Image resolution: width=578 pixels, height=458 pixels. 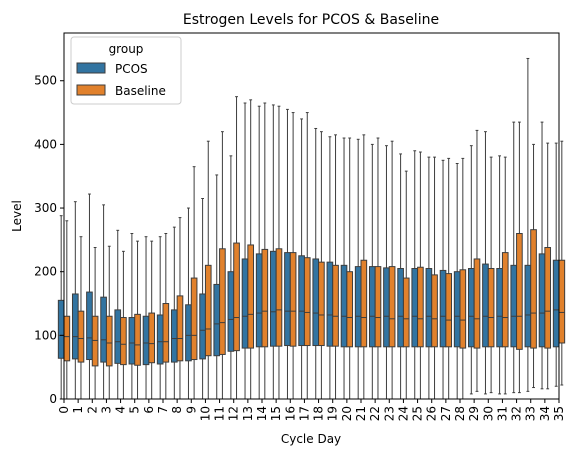 I want to click on x-tick-label: 19, so click(x=333, y=413).